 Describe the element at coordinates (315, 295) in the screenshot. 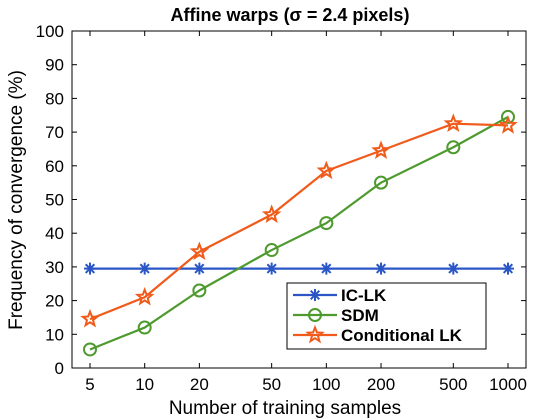

I see `legend-marker-ic-lk` at that location.